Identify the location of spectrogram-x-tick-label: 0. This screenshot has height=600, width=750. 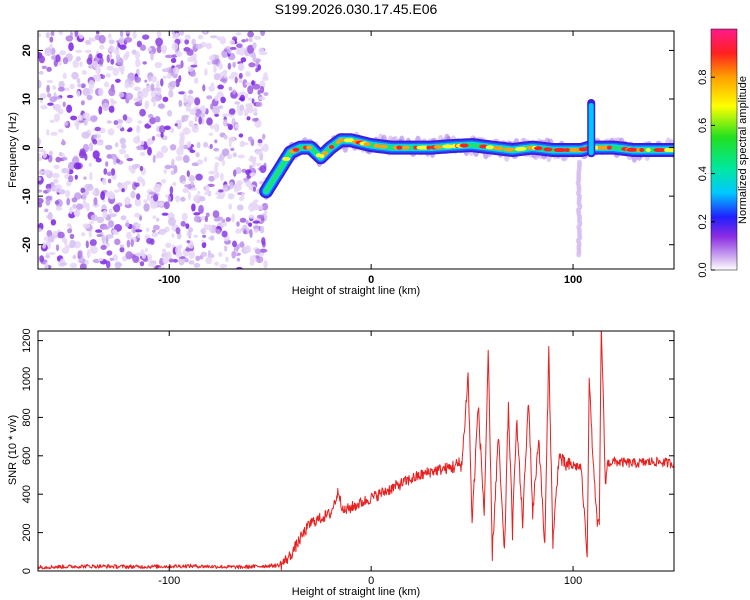
(371, 280).